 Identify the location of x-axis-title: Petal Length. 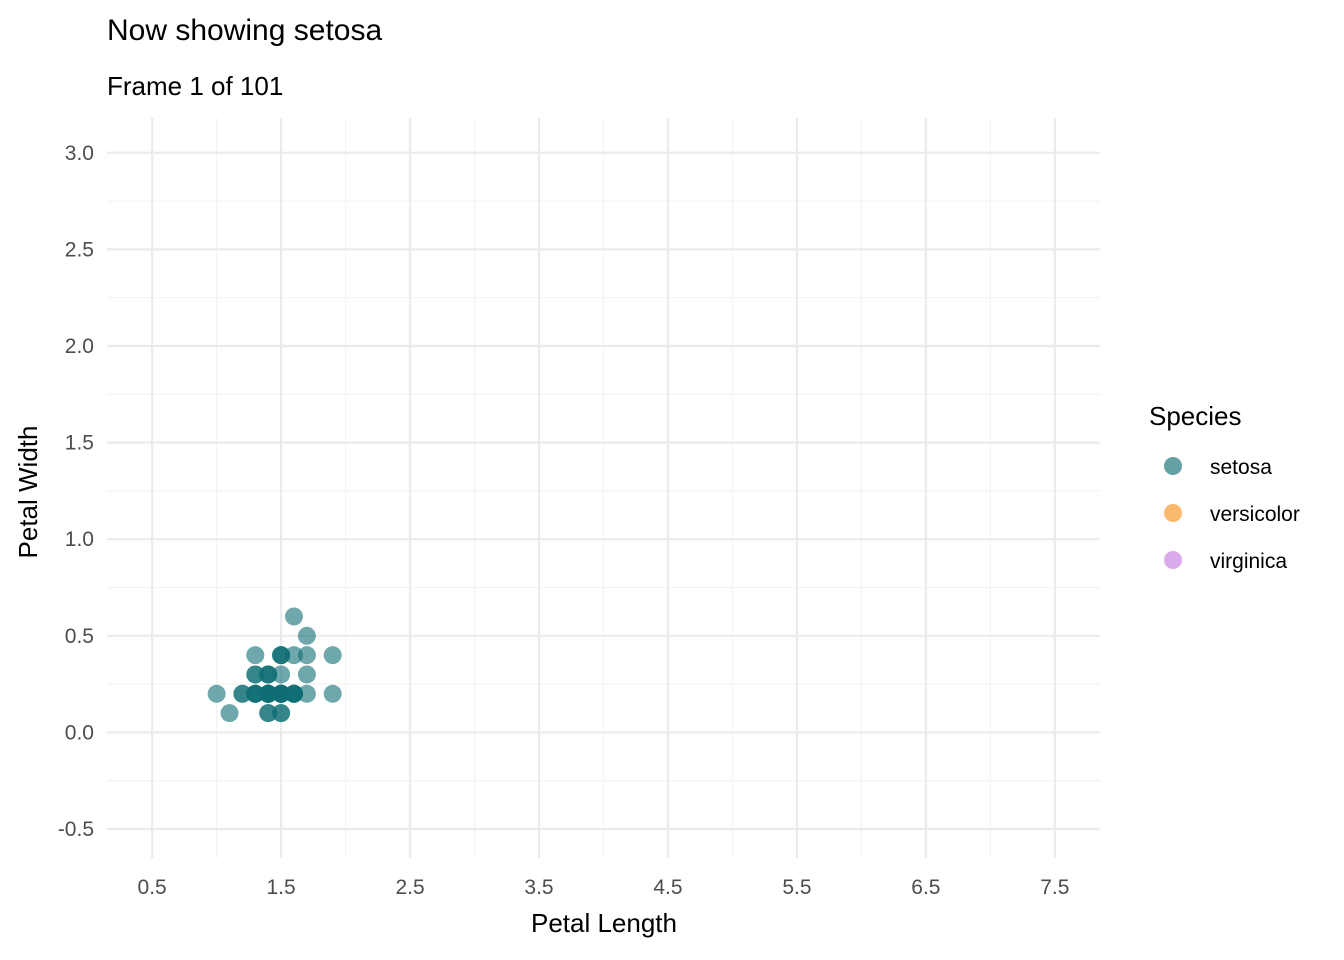
(604, 923).